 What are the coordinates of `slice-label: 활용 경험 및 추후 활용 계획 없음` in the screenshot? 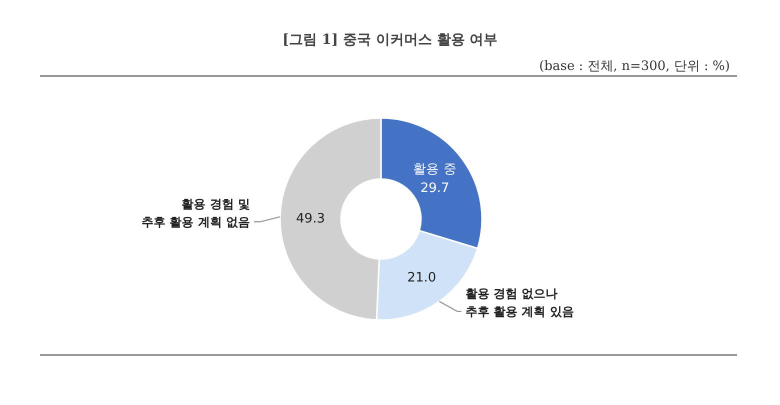 It's located at (195, 212).